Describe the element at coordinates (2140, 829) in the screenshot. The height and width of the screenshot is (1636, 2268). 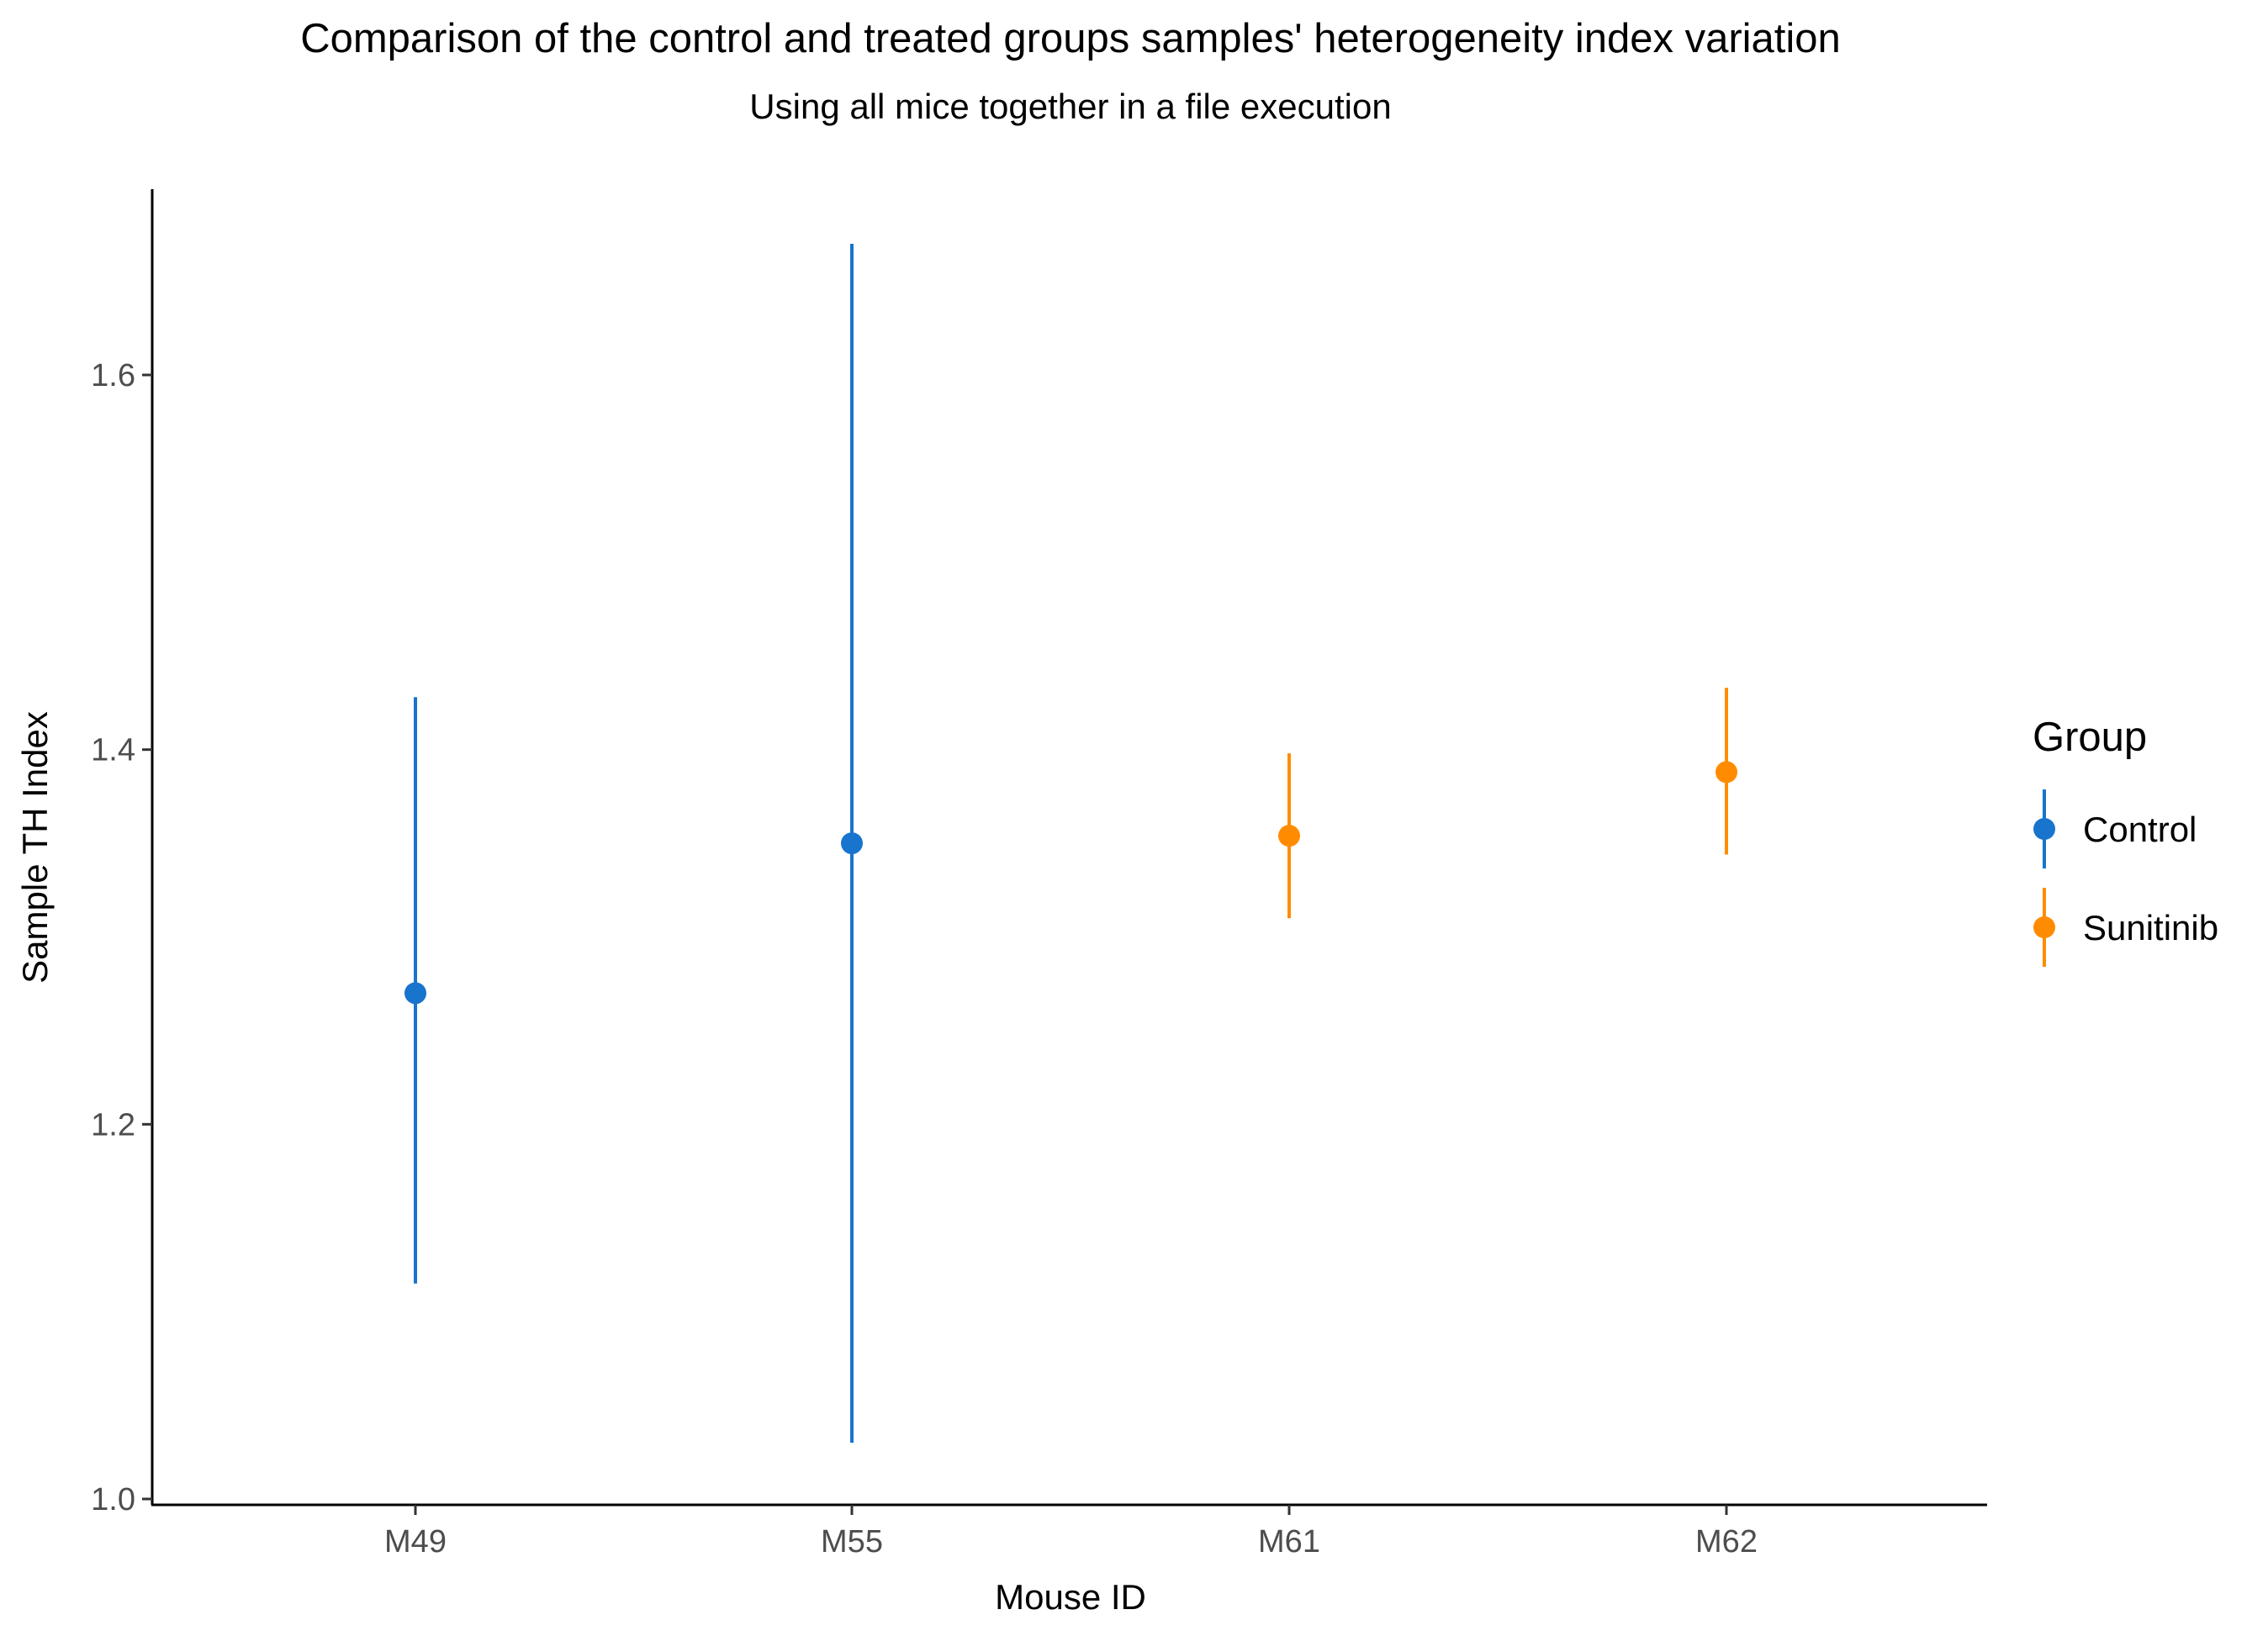
I see `legend-label: Control` at that location.